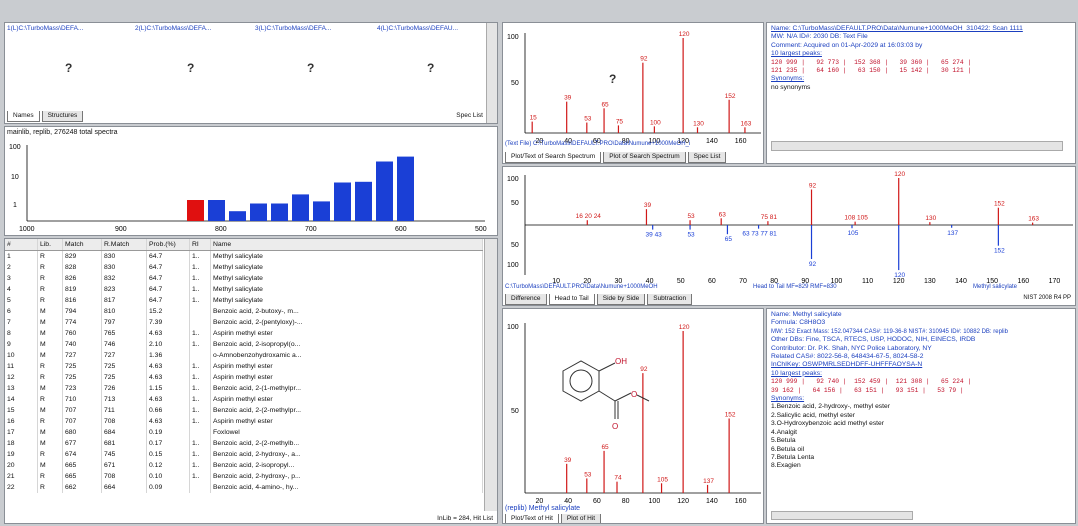 This screenshot has width=1078, height=526. I want to click on ht-top-label: 130, so click(930, 218).